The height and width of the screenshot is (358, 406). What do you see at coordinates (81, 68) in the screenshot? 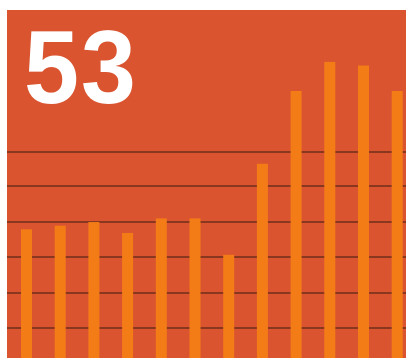
I see `headline-number: 53` at bounding box center [81, 68].